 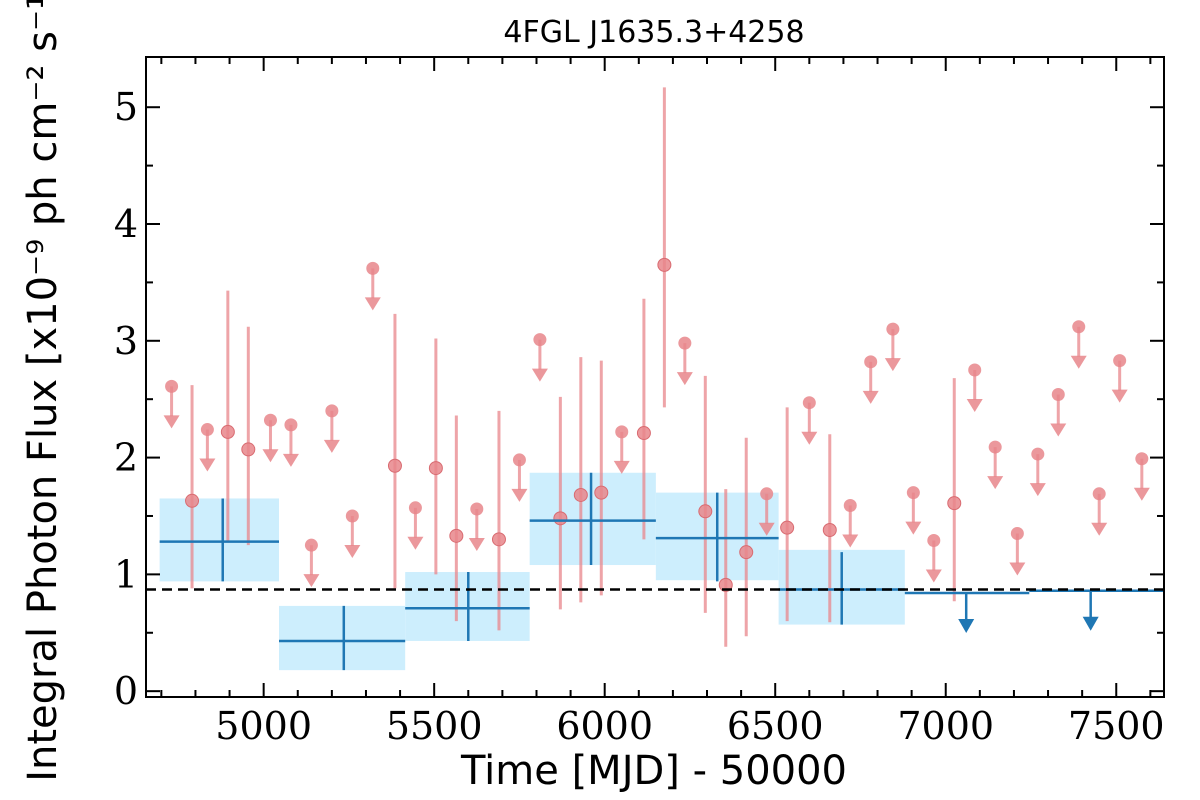 I want to click on y-tick-label: 3, so click(x=126, y=341).